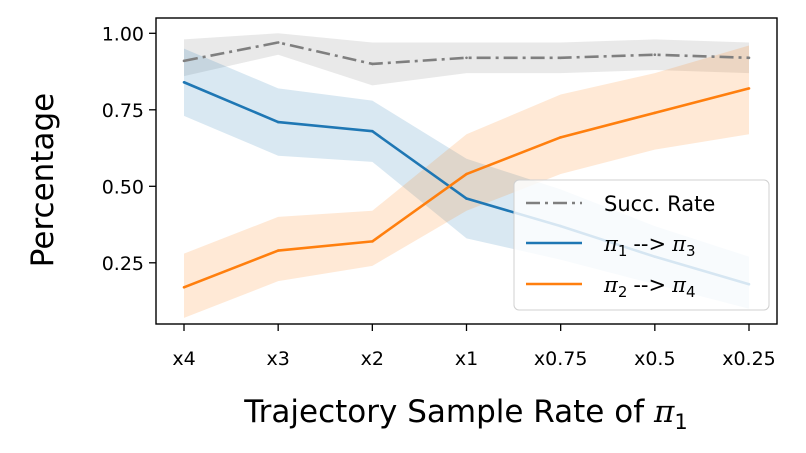 The width and height of the screenshot is (806, 453). I want to click on x-axis-label-symbol: π, so click(664, 412).